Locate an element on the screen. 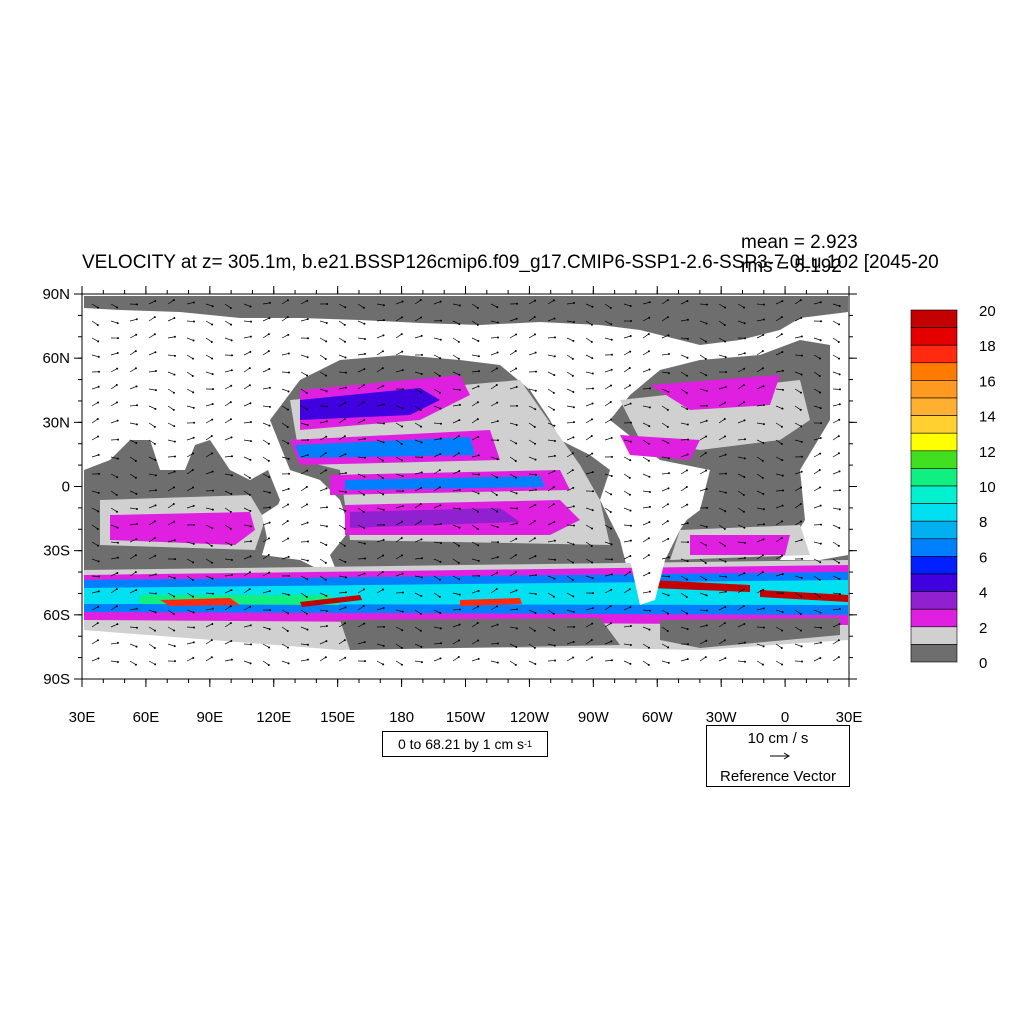 Image resolution: width=1024 pixels, height=1024 pixels. lat-tick-label: 90S is located at coordinates (56, 679).